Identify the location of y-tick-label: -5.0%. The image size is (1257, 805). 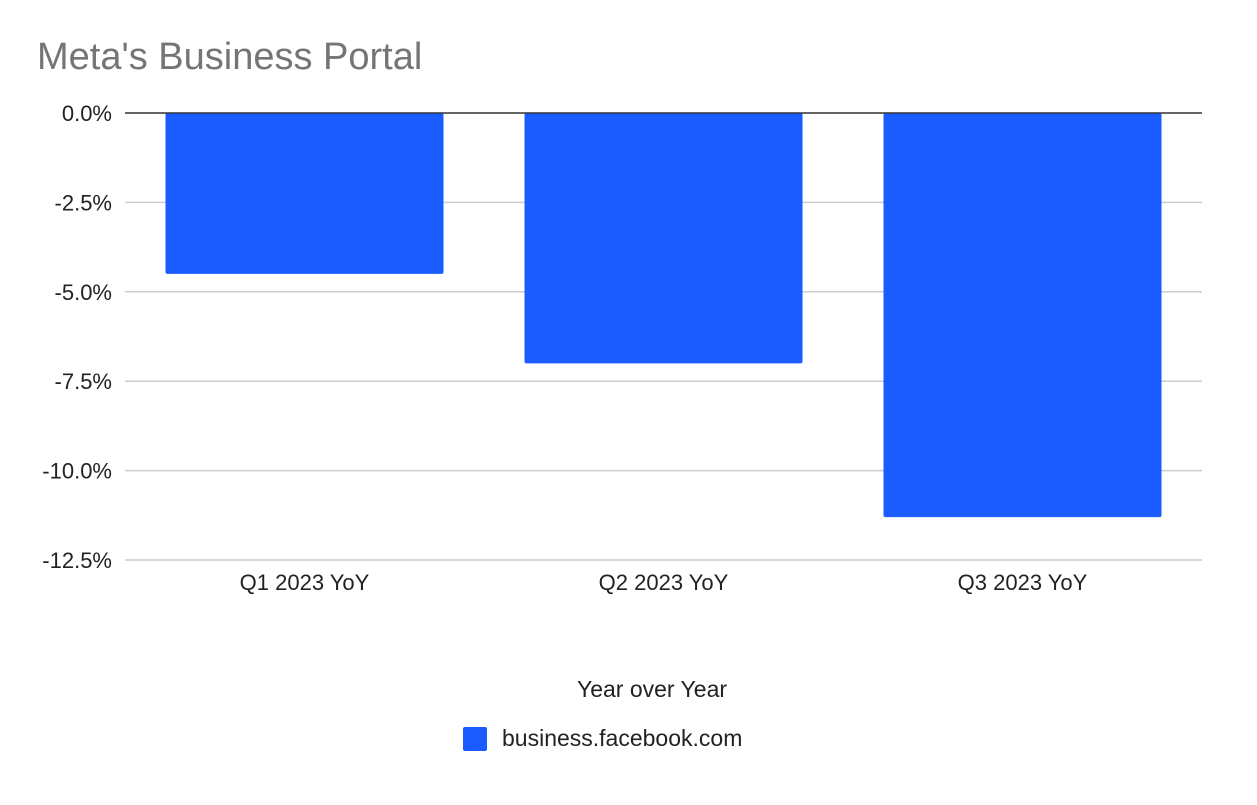
(83, 292).